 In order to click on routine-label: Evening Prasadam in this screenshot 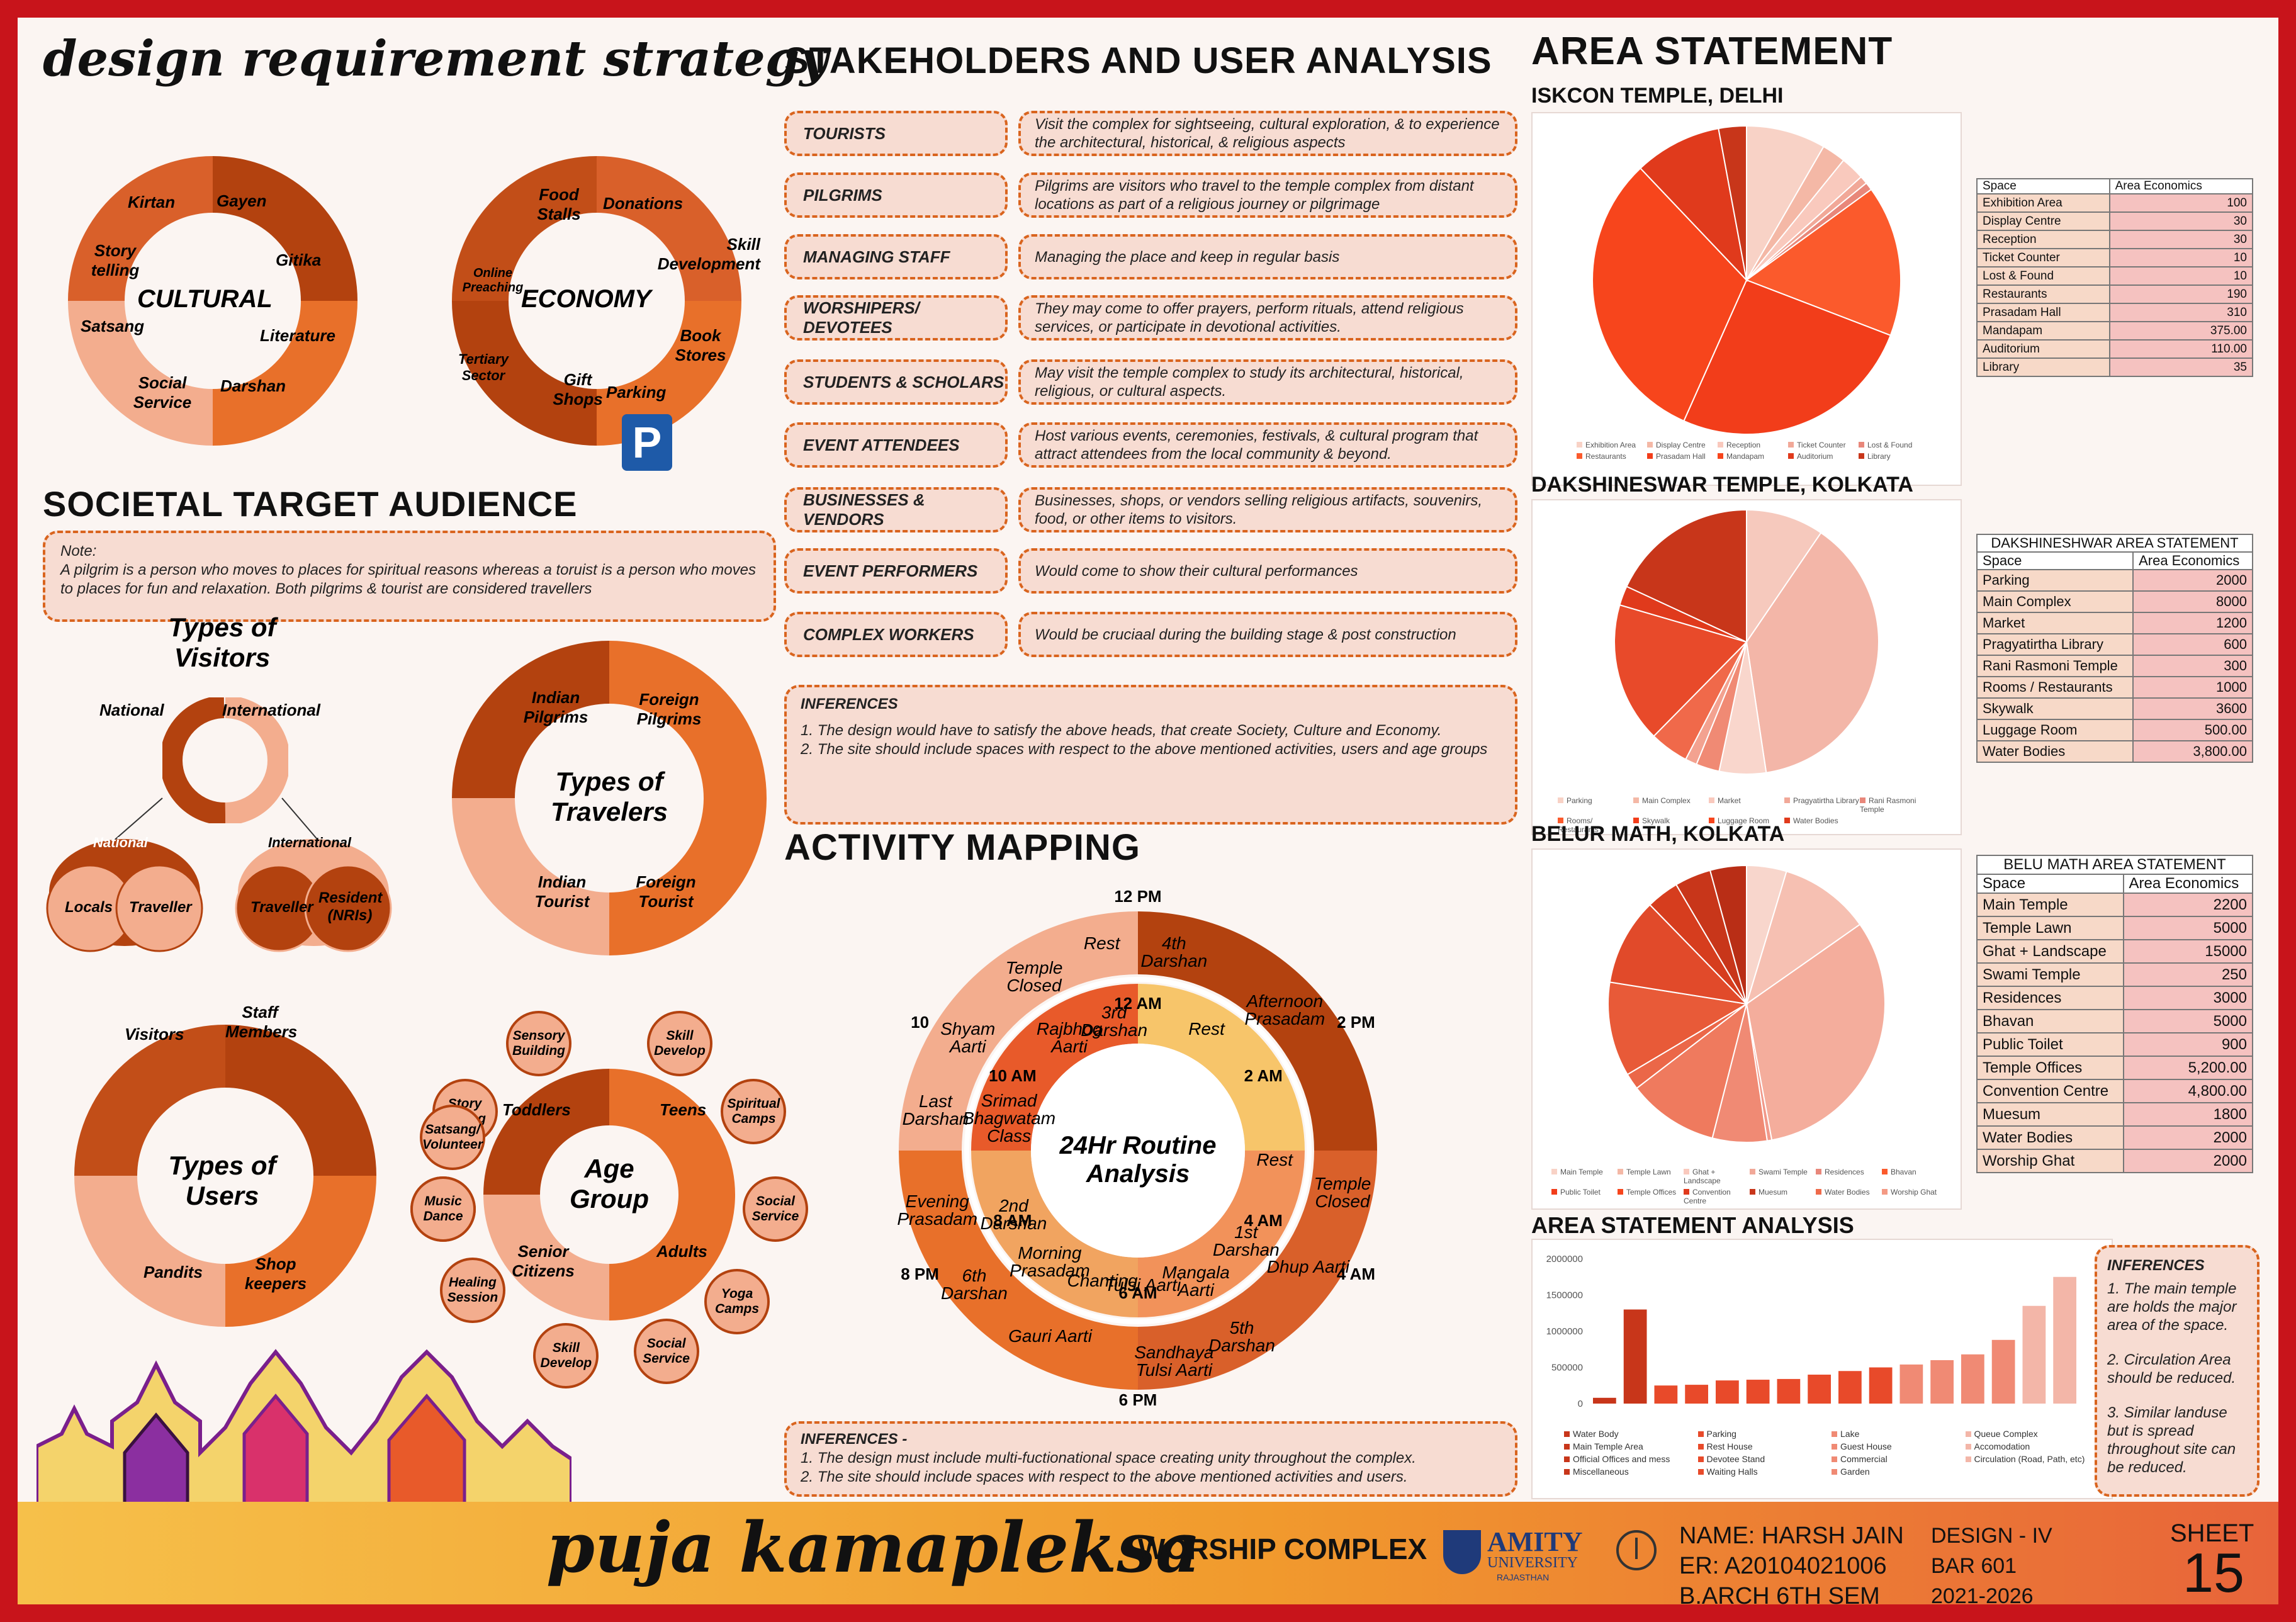, I will do `click(938, 1210)`.